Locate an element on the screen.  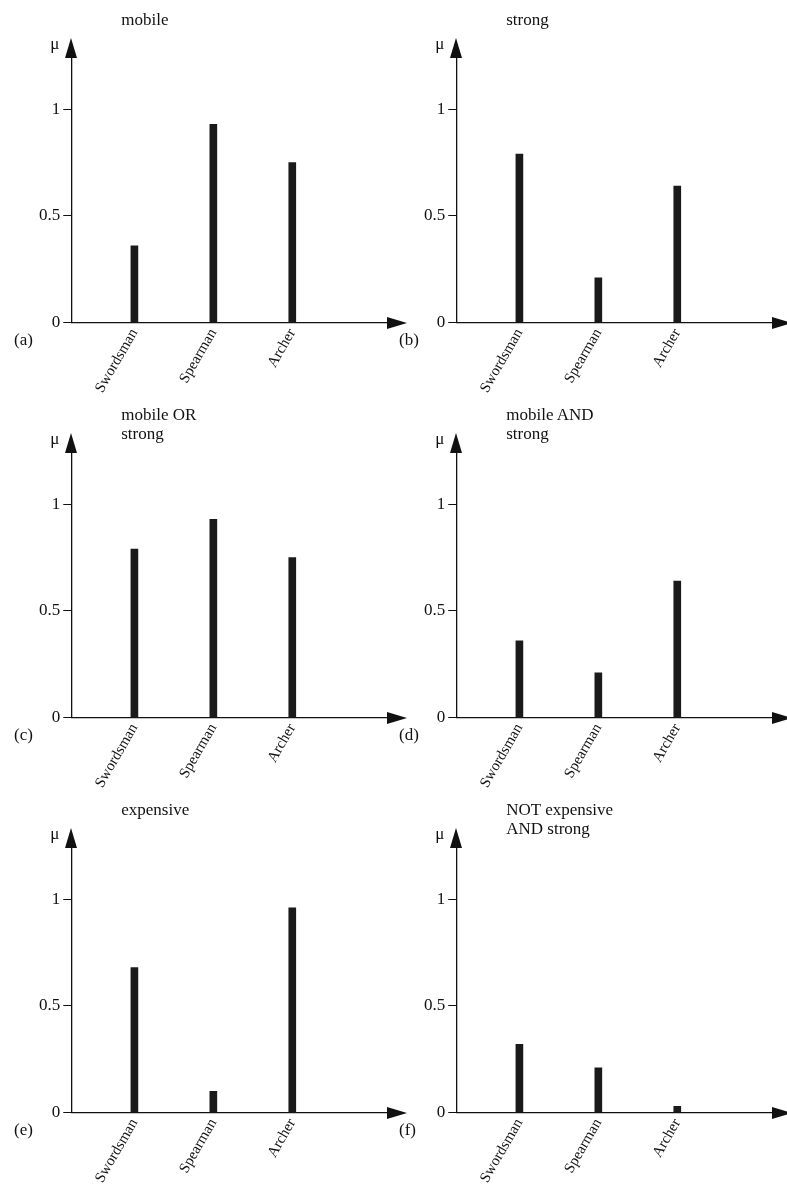
chart-title: mobile AND strong is located at coordinates (550, 423).